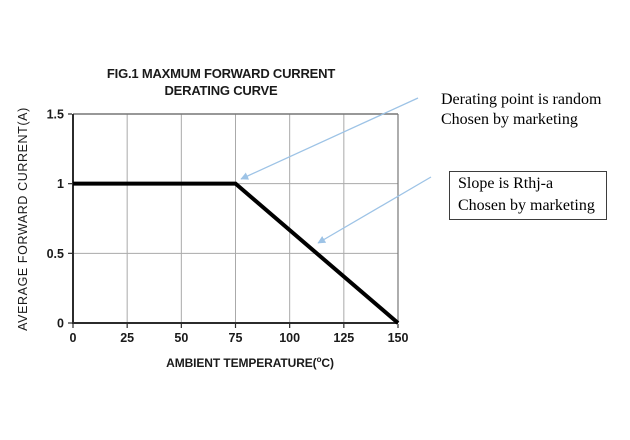 Image resolution: width=630 pixels, height=440 pixels. What do you see at coordinates (506, 183) in the screenshot?
I see `slope-annotation-line1: Slope is Rthj-a` at bounding box center [506, 183].